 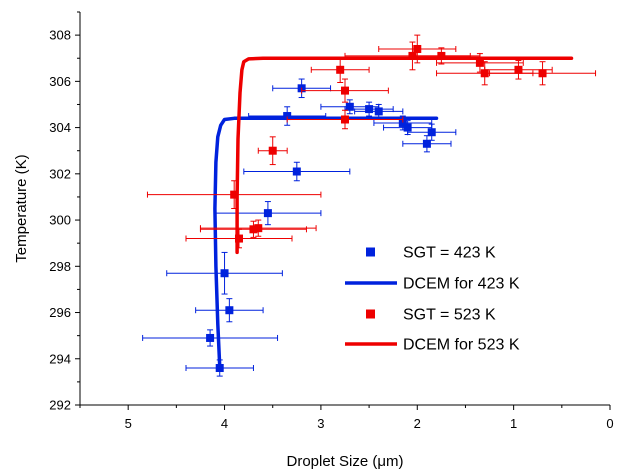 What do you see at coordinates (60, 173) in the screenshot?
I see `y-tick-label: 302` at bounding box center [60, 173].